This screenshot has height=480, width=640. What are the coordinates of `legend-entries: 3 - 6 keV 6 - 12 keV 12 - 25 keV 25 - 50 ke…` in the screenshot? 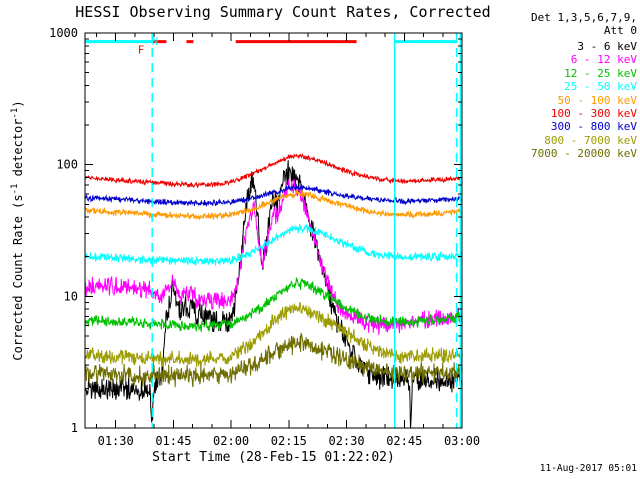 It's located at (584, 100).